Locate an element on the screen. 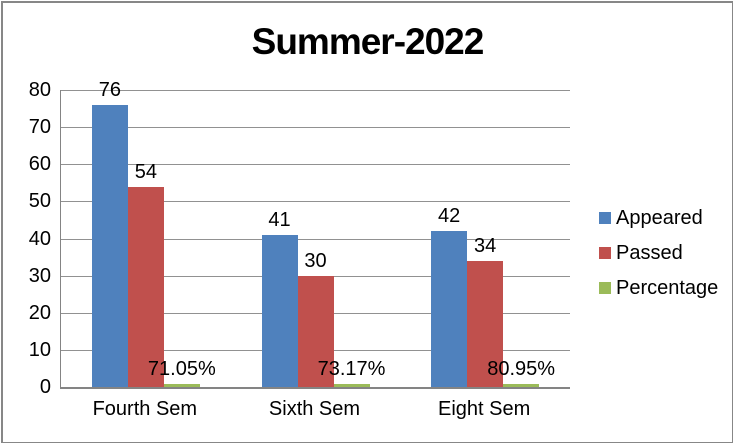 The image size is (733, 443). legend-item-percentage: Percentage is located at coordinates (658, 288).